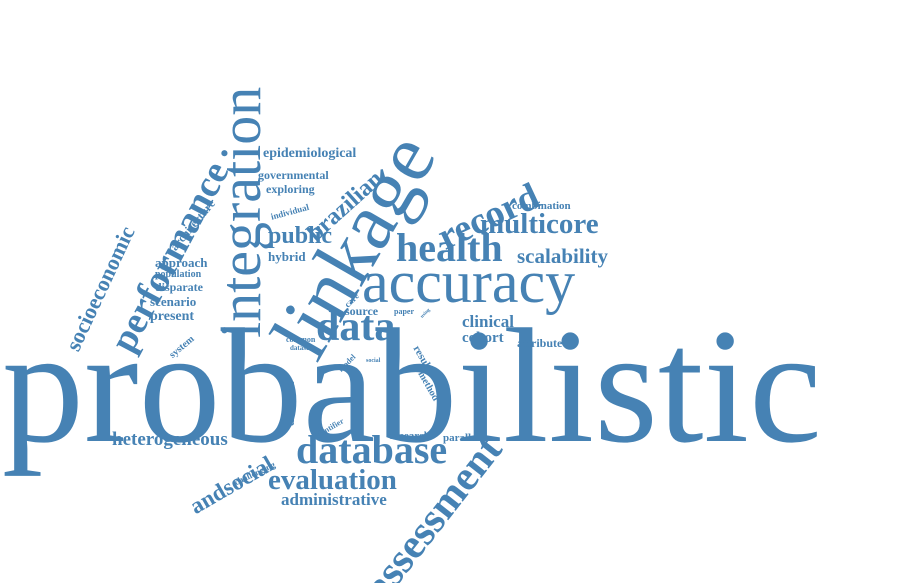  I want to click on word-population: population, so click(178, 274).